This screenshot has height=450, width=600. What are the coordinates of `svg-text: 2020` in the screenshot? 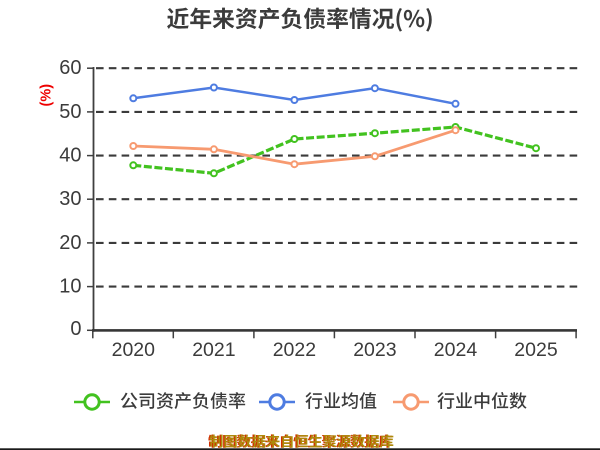 It's located at (134, 350).